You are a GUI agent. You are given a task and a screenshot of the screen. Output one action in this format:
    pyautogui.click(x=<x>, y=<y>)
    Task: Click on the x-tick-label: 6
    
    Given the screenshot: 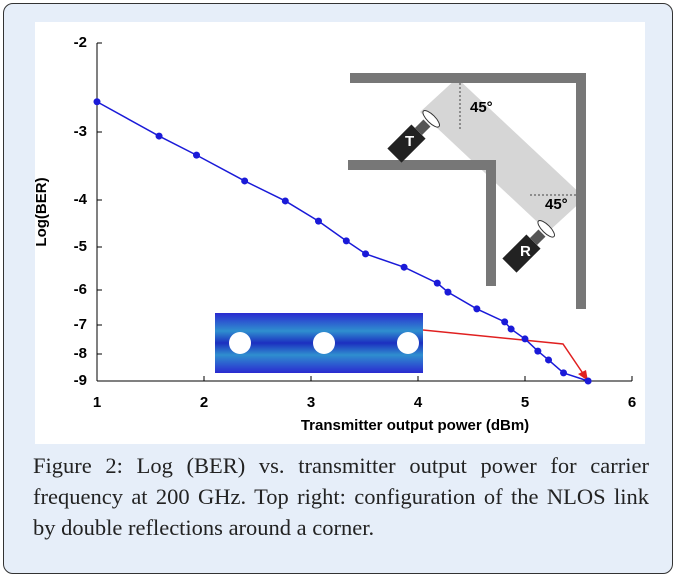 What is the action you would take?
    pyautogui.click(x=632, y=402)
    